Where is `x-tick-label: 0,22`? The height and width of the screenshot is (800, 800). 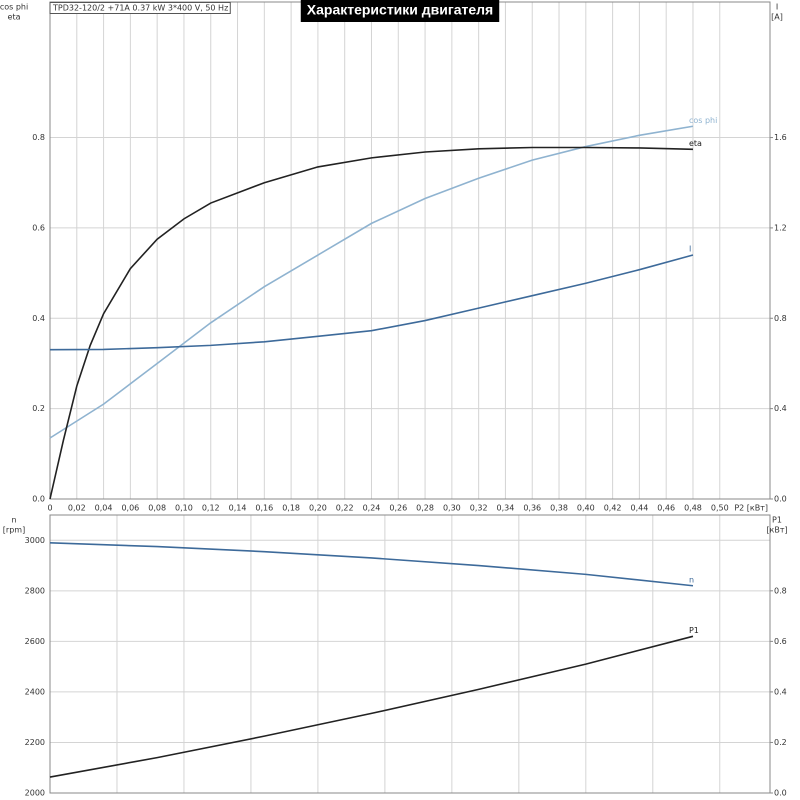 x-tick-label: 0,22 is located at coordinates (345, 508).